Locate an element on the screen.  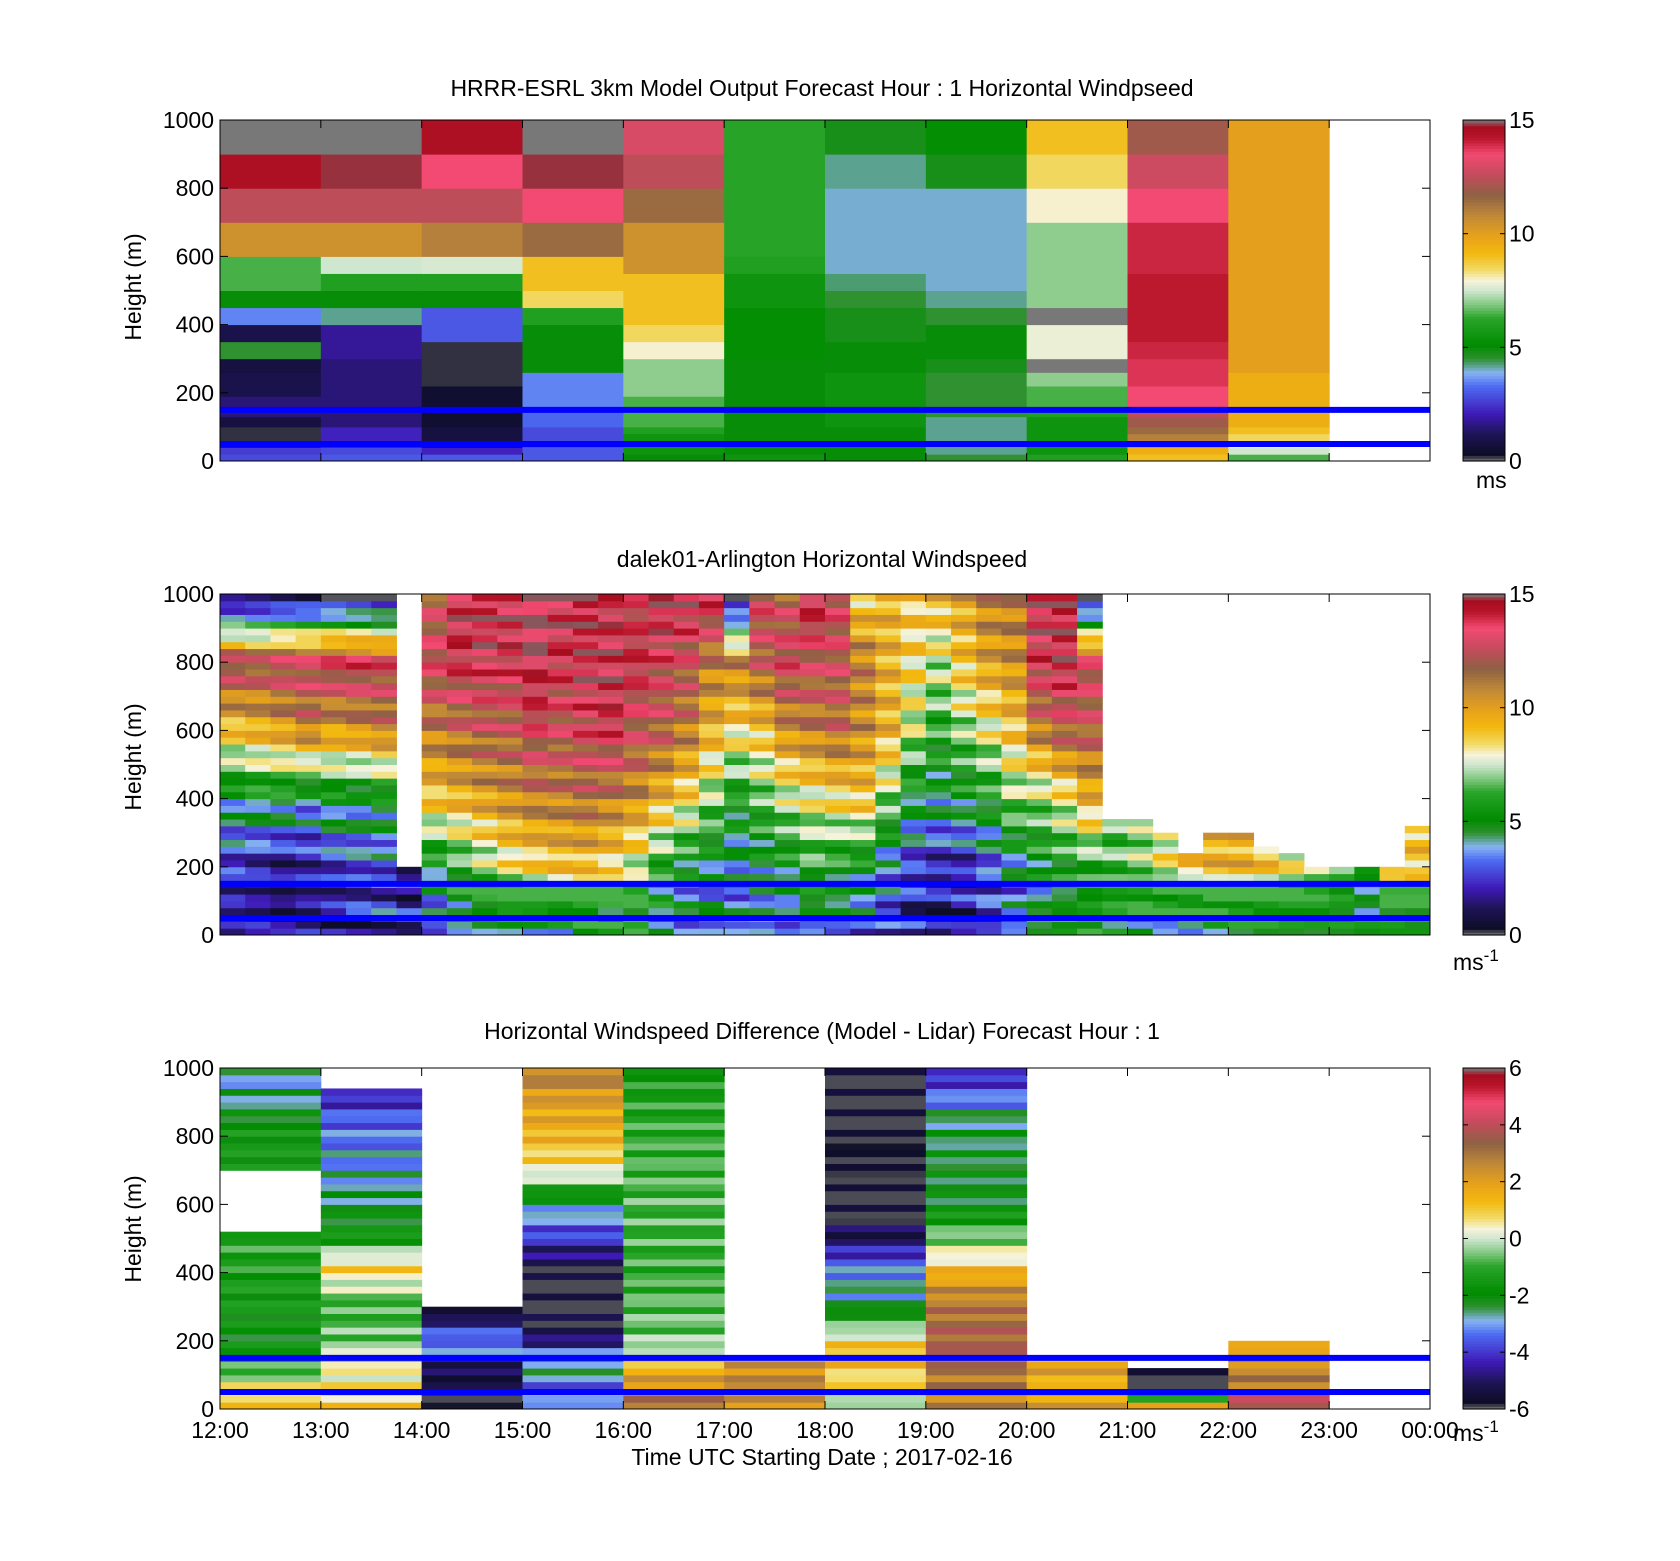
colorbar-tick-label: 6 is located at coordinates (1515, 1068).